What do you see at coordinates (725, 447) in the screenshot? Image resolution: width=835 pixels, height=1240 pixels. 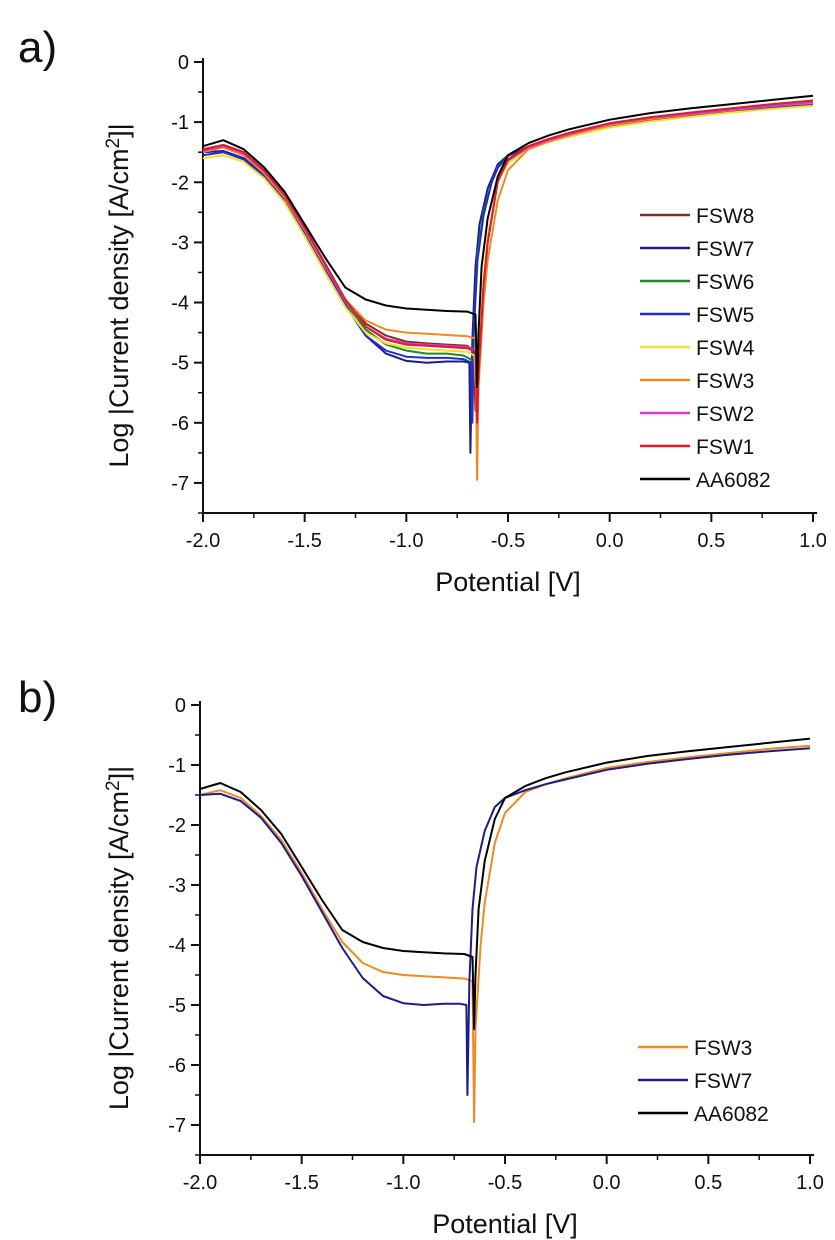 I see `legend-label: FSW1` at bounding box center [725, 447].